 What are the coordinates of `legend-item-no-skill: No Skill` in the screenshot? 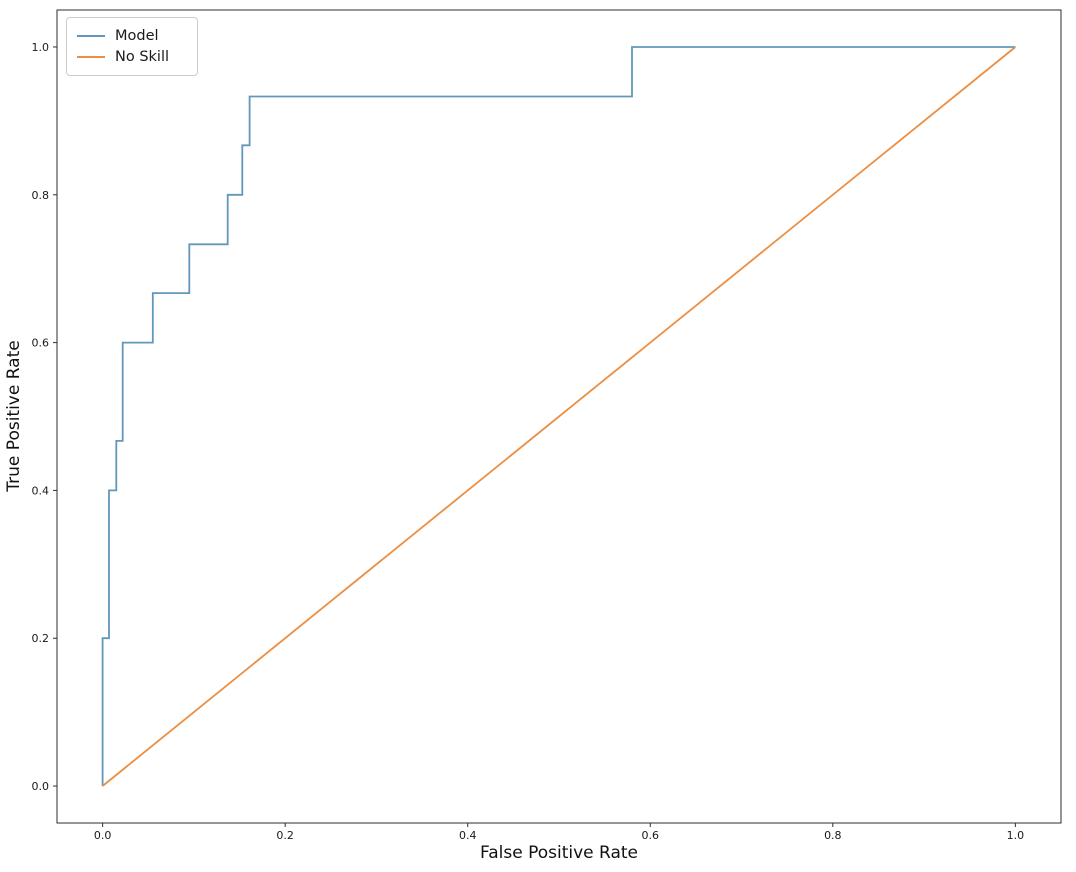 It's located at (132, 57).